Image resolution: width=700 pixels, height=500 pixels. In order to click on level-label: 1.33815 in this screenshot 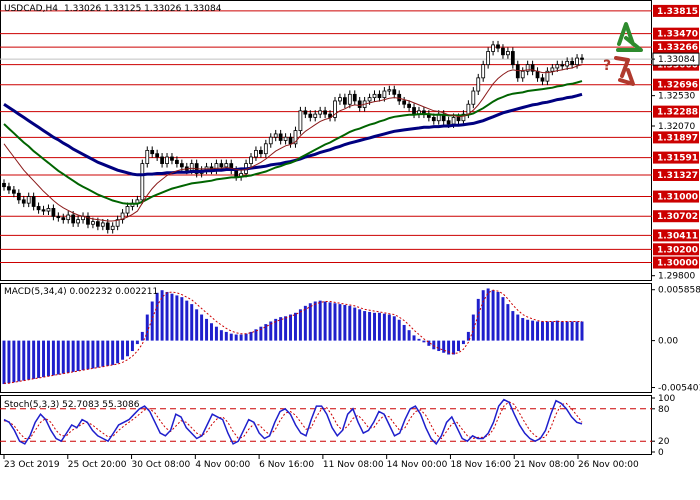, I will do `click(677, 12)`.